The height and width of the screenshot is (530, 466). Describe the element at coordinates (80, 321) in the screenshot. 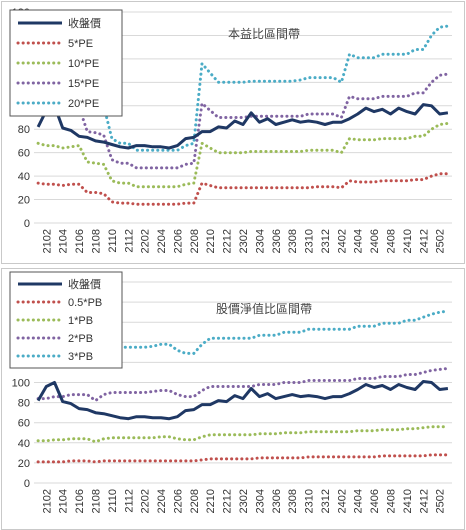

I see `legend-label: 1*PB` at that location.